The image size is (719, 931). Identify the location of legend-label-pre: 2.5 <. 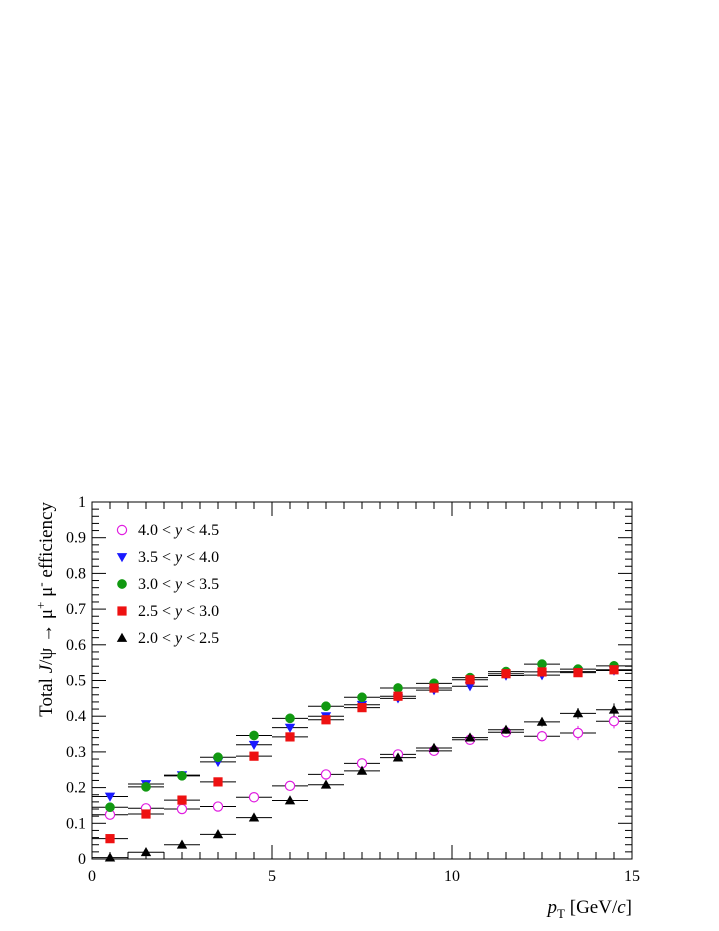
(156, 611).